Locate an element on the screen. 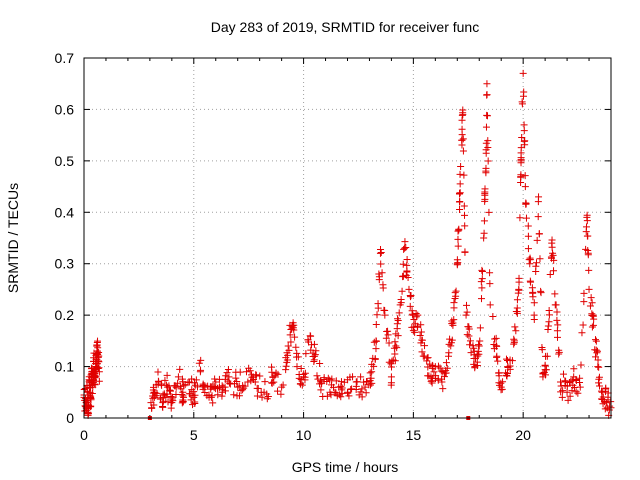  x-tick-label: 10 is located at coordinates (304, 435).